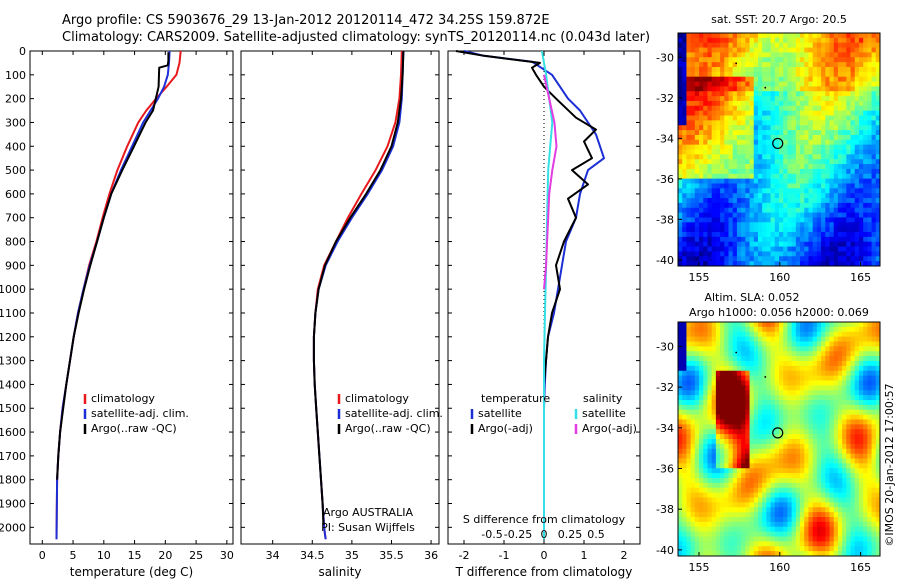 The width and height of the screenshot is (900, 580). What do you see at coordinates (368, 512) in the screenshot?
I see `salinity-annotation-1: Argo AUSTRALIA` at bounding box center [368, 512].